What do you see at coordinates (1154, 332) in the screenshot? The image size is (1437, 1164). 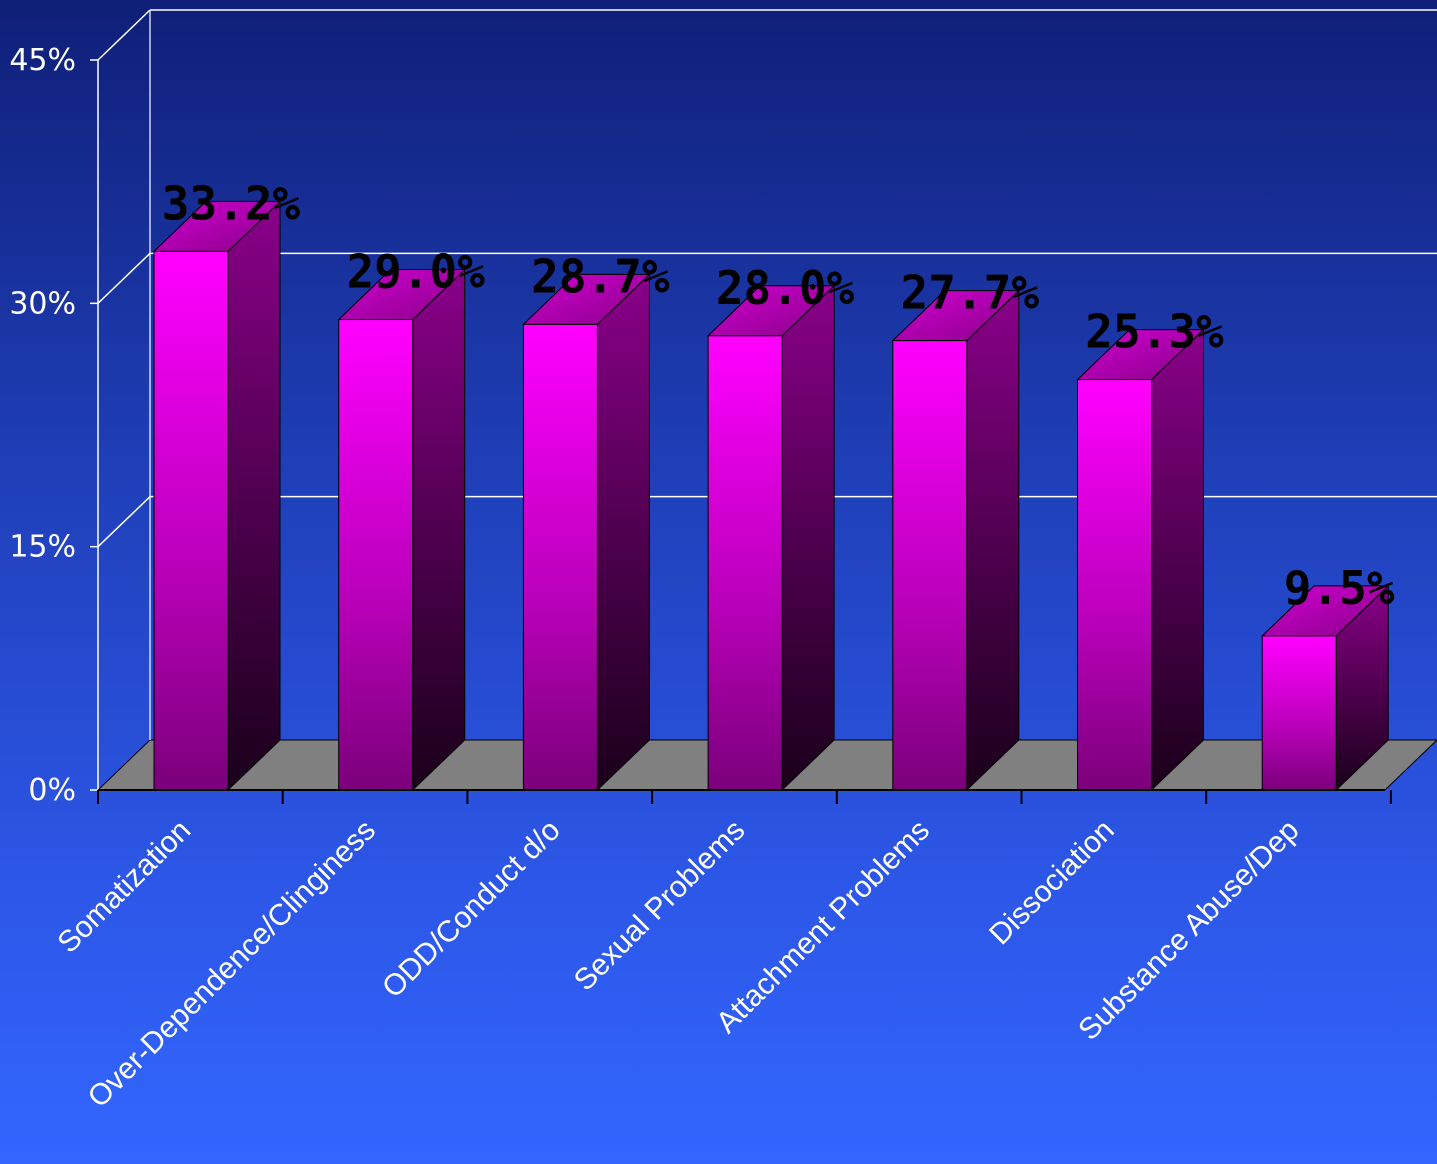 I see `data-label: 25.3%` at bounding box center [1154, 332].